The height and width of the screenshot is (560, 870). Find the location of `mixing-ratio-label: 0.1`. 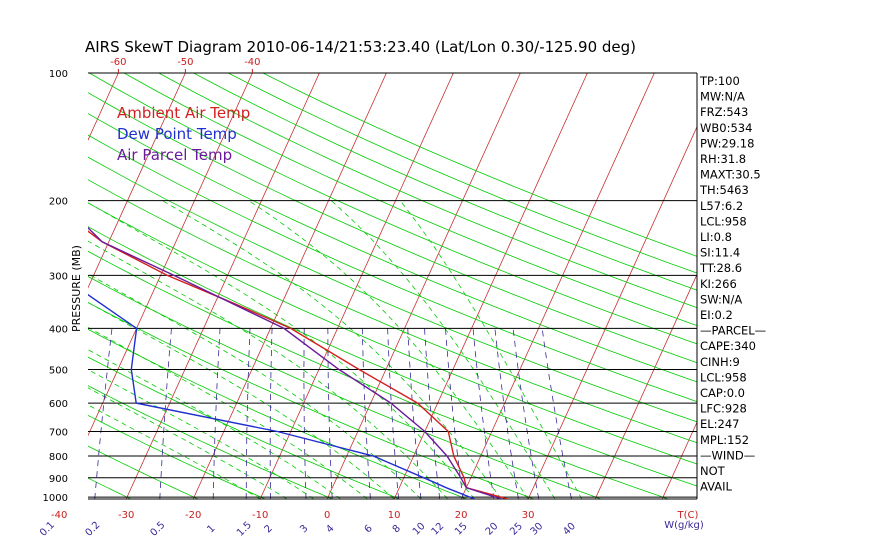

mixing-ratio-label: 0.1 is located at coordinates (47, 529).